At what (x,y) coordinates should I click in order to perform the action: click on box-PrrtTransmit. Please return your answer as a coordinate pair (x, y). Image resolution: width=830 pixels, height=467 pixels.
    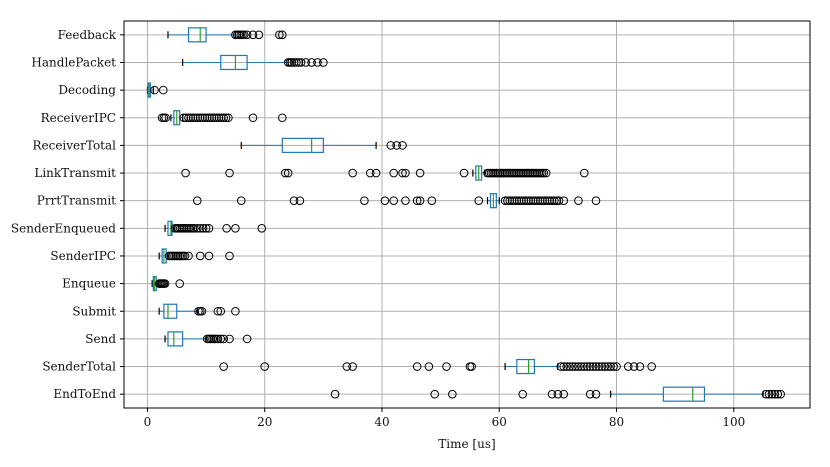
    Looking at the image, I should click on (396, 201).